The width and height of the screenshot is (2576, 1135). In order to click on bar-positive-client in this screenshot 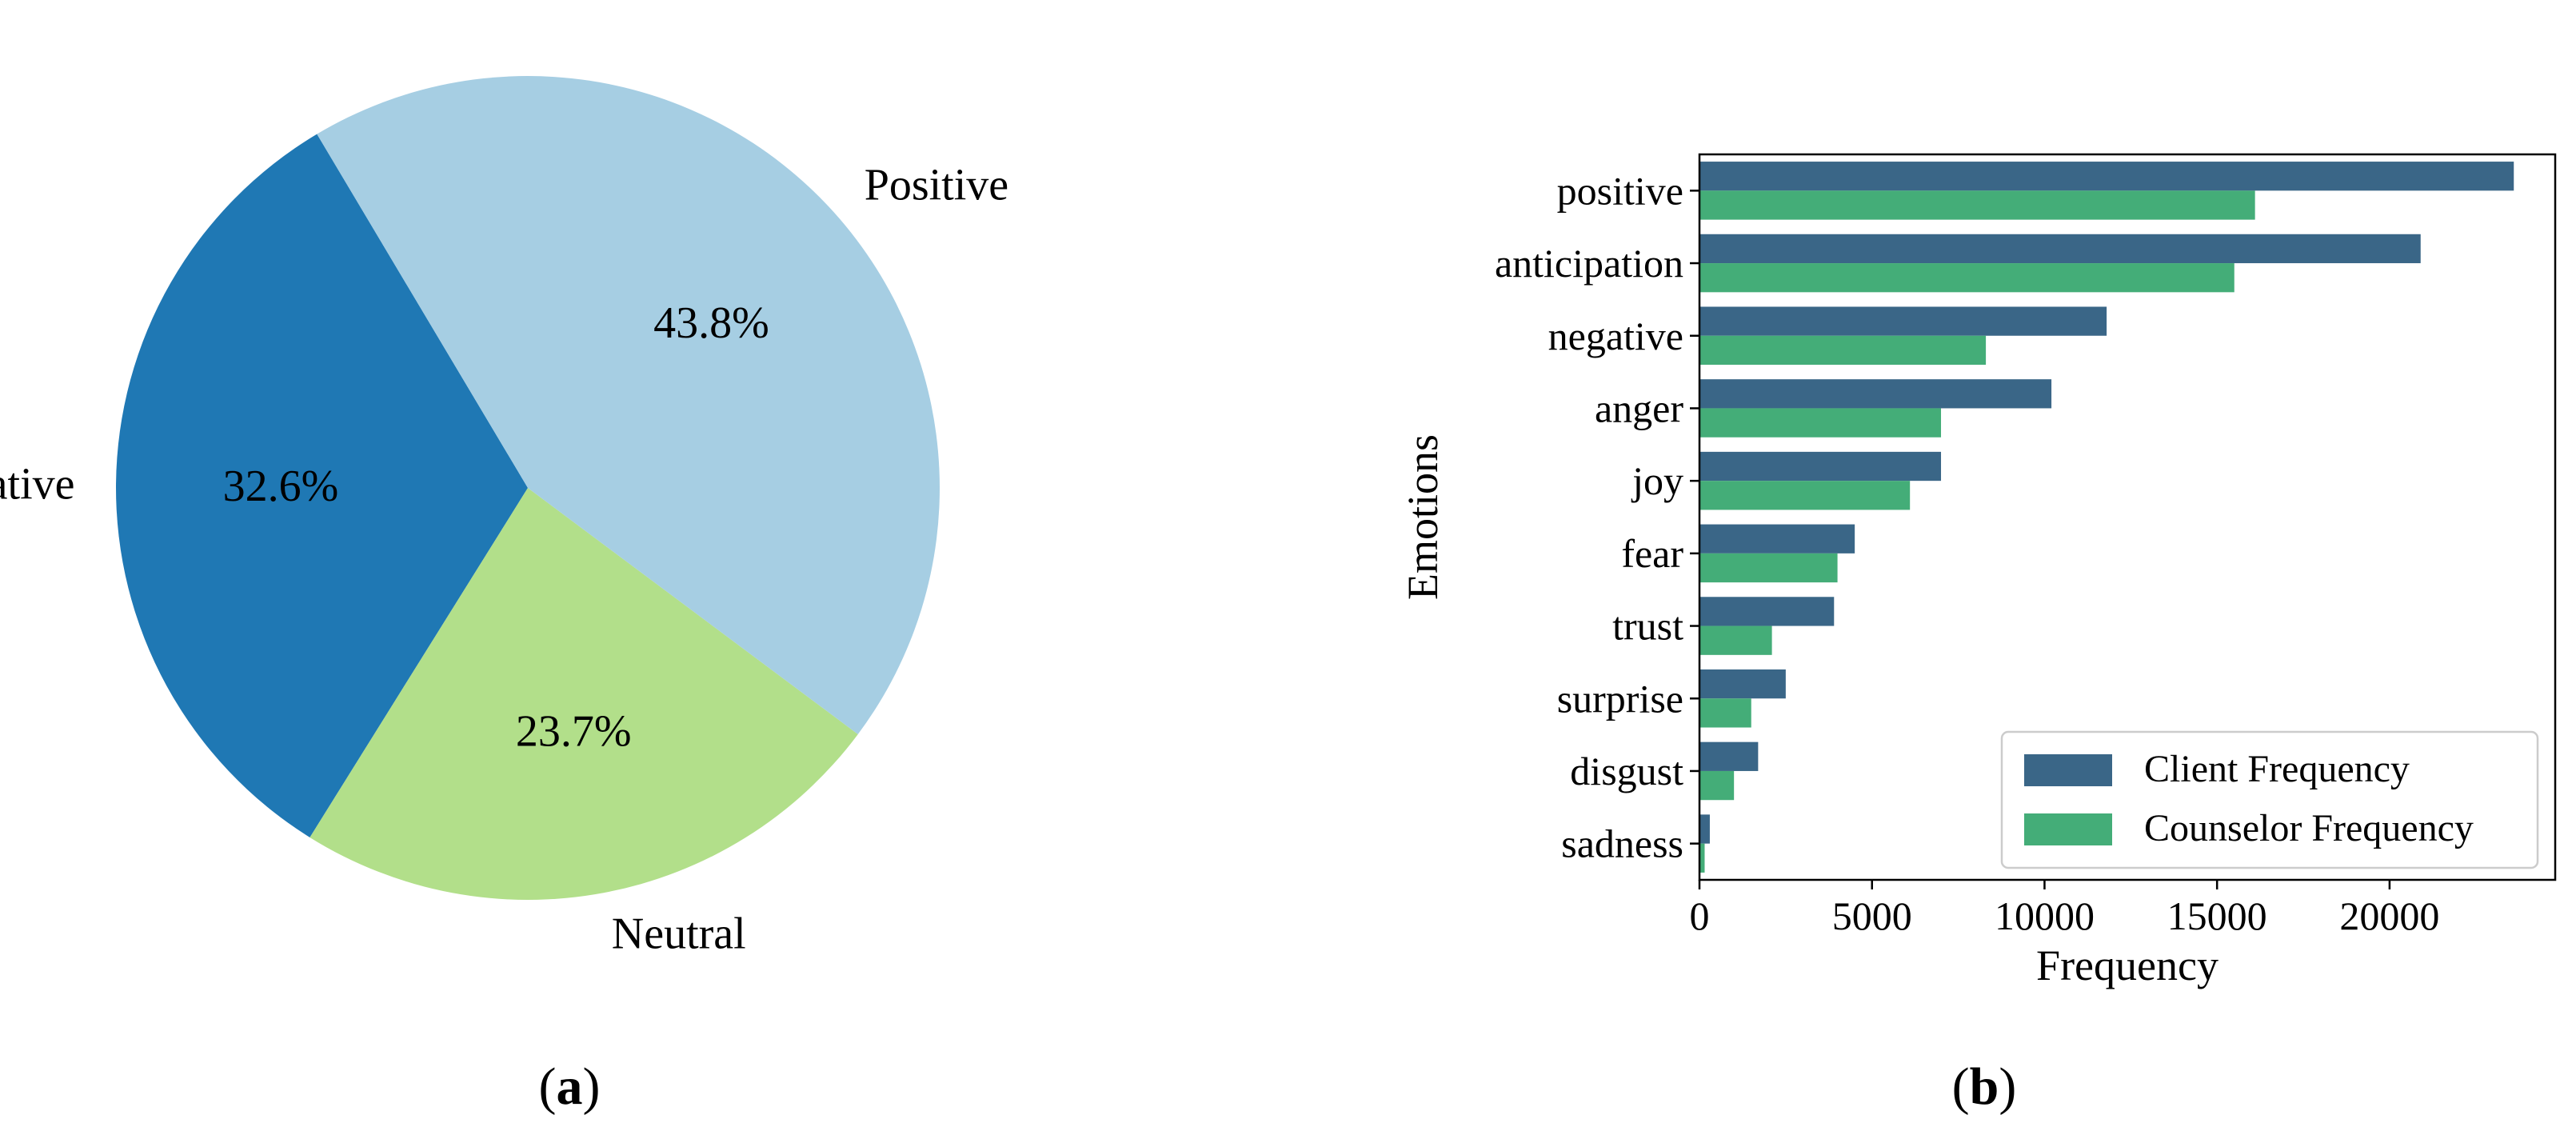, I will do `click(2107, 177)`.